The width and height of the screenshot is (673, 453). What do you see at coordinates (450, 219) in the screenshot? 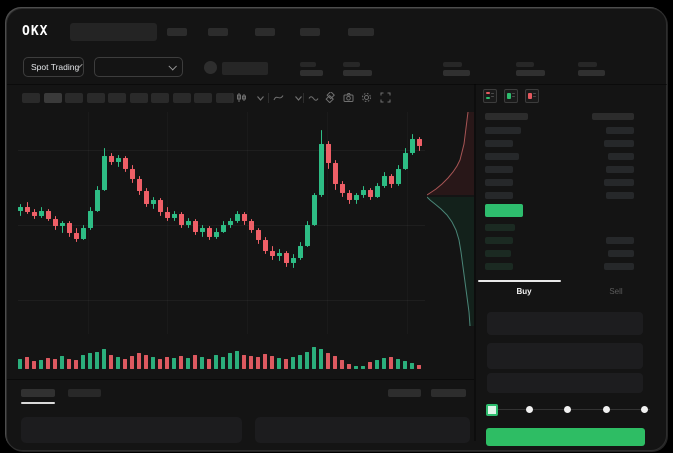
I see `depth-chart` at bounding box center [450, 219].